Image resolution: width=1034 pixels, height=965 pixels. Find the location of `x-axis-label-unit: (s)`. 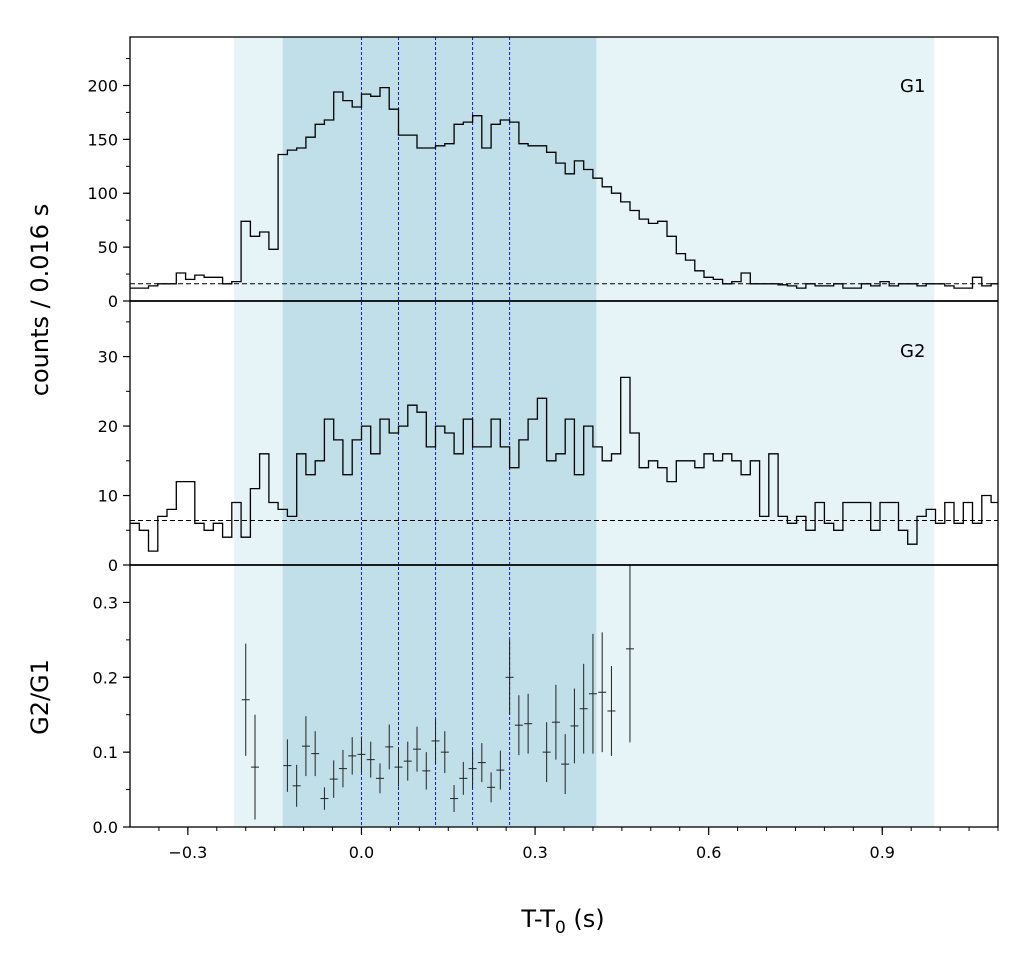

x-axis-label-unit: (s) is located at coordinates (585, 919).